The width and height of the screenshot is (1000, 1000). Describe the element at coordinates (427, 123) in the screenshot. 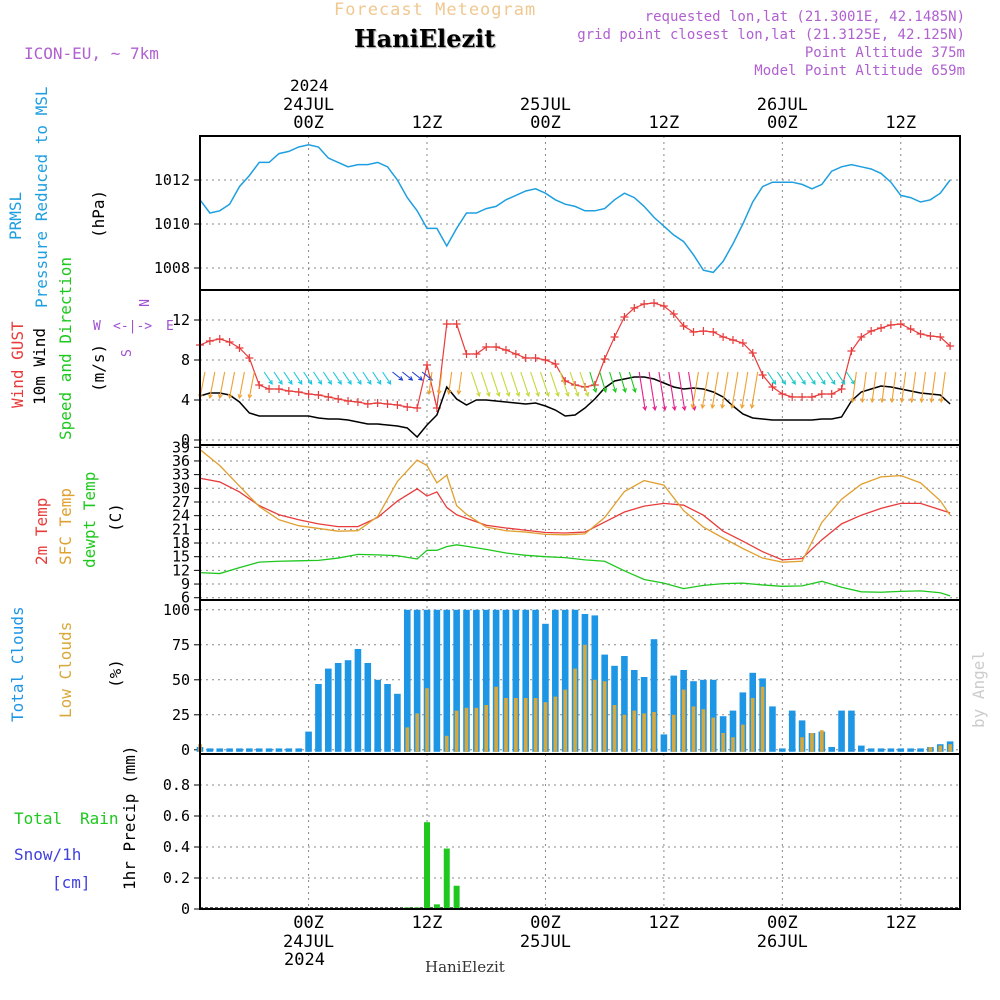

I see `top-hour-label: 12Z` at that location.